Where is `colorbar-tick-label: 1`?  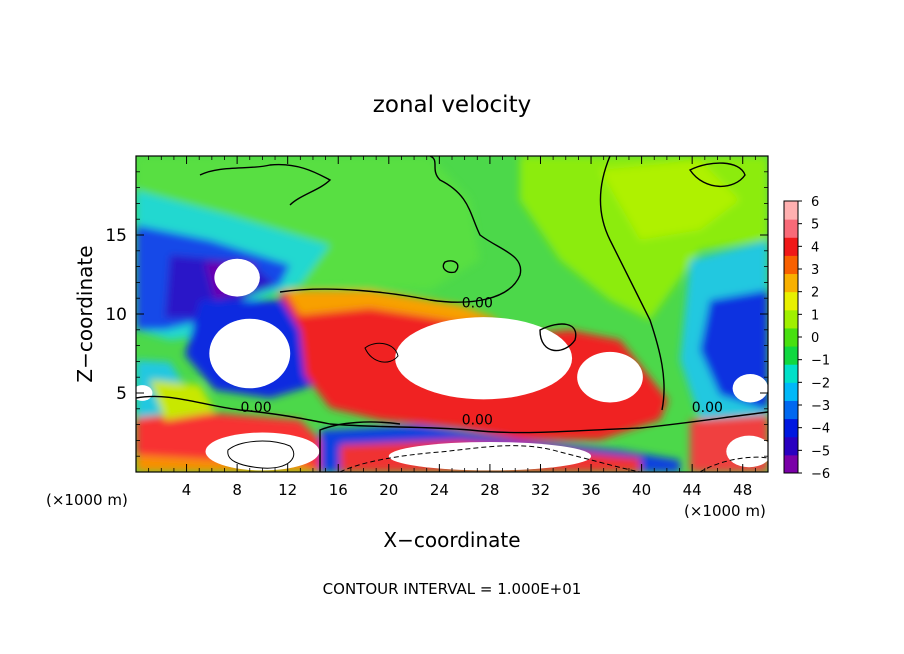 colorbar-tick-label: 1 is located at coordinates (815, 315).